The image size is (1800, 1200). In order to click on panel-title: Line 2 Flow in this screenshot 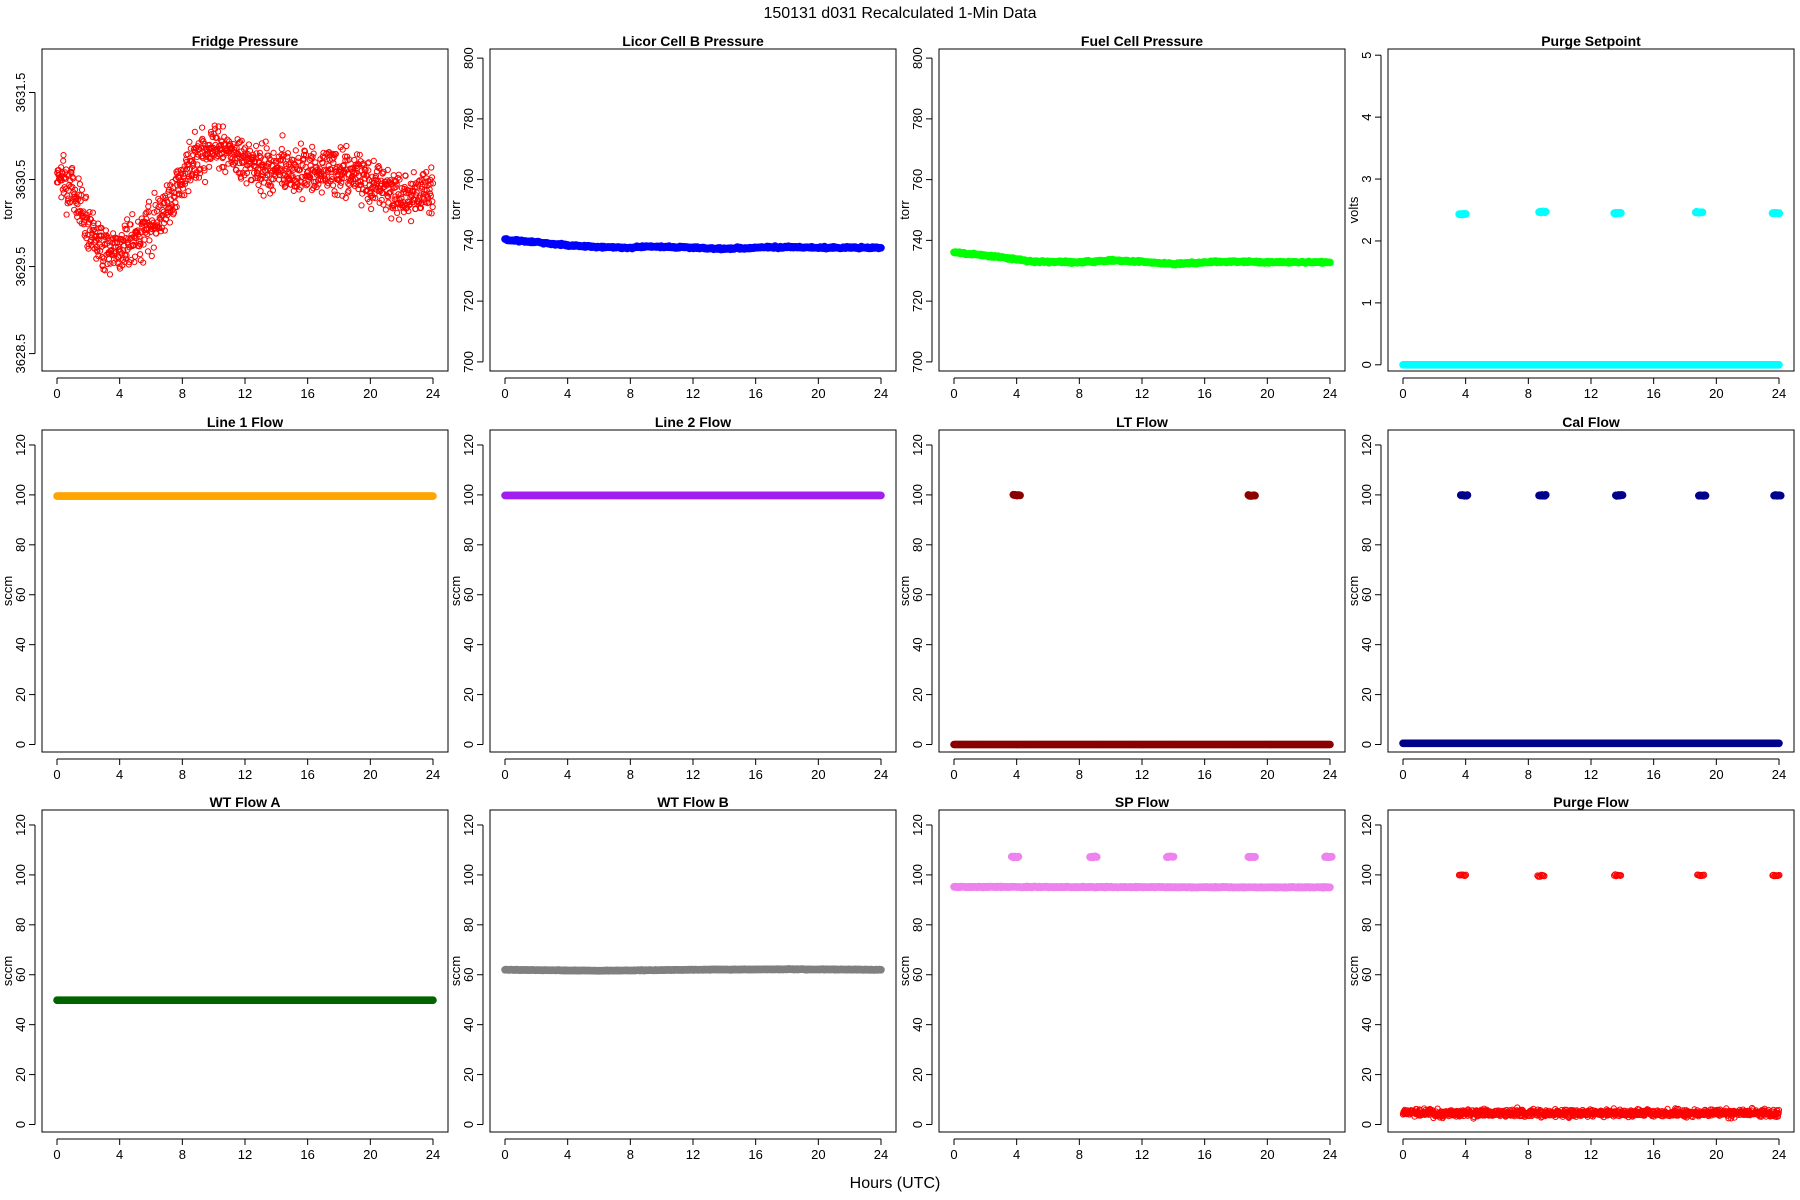, I will do `click(693, 422)`.